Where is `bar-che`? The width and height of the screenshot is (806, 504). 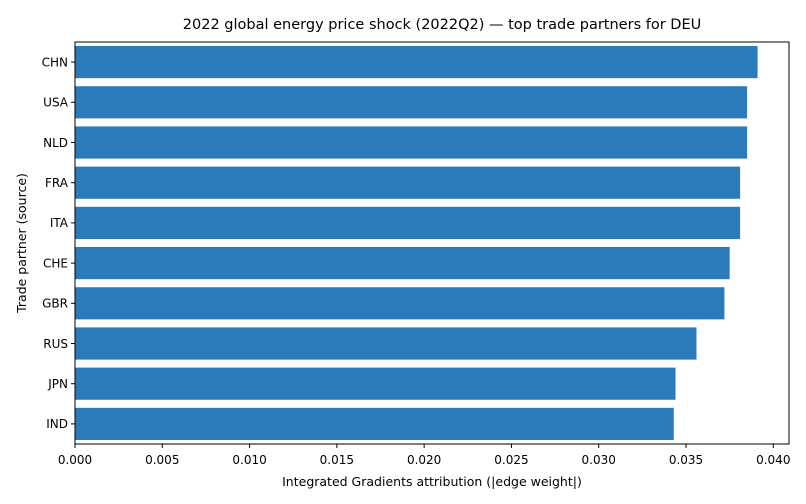 bar-che is located at coordinates (402, 263).